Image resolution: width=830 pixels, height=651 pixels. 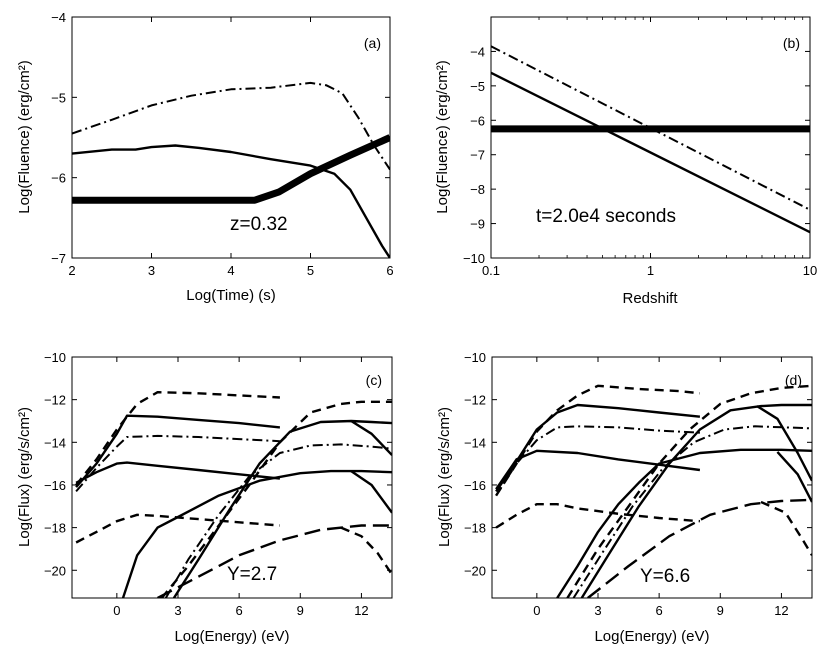 I want to click on panel-b-ytick-label: −9, so click(x=477, y=224).